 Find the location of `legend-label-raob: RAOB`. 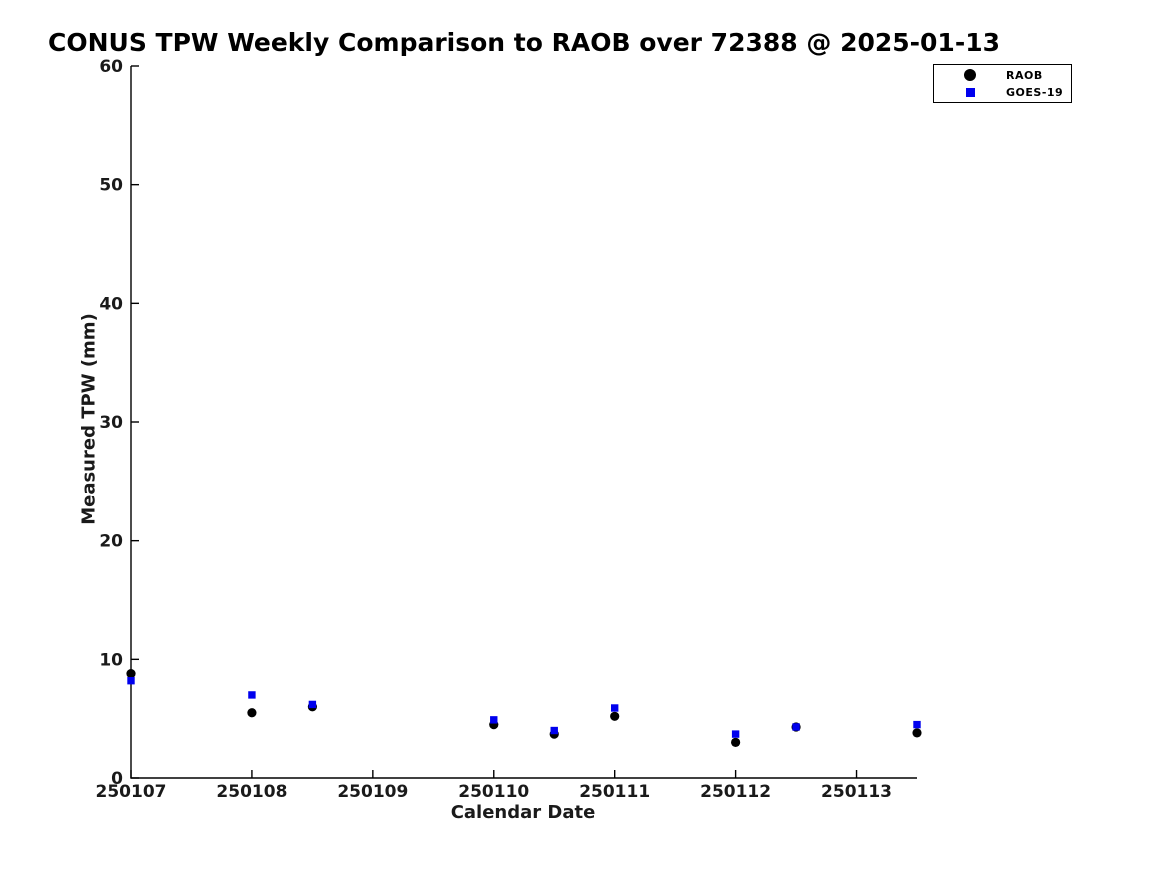

legend-label-raob: RAOB is located at coordinates (1024, 75).